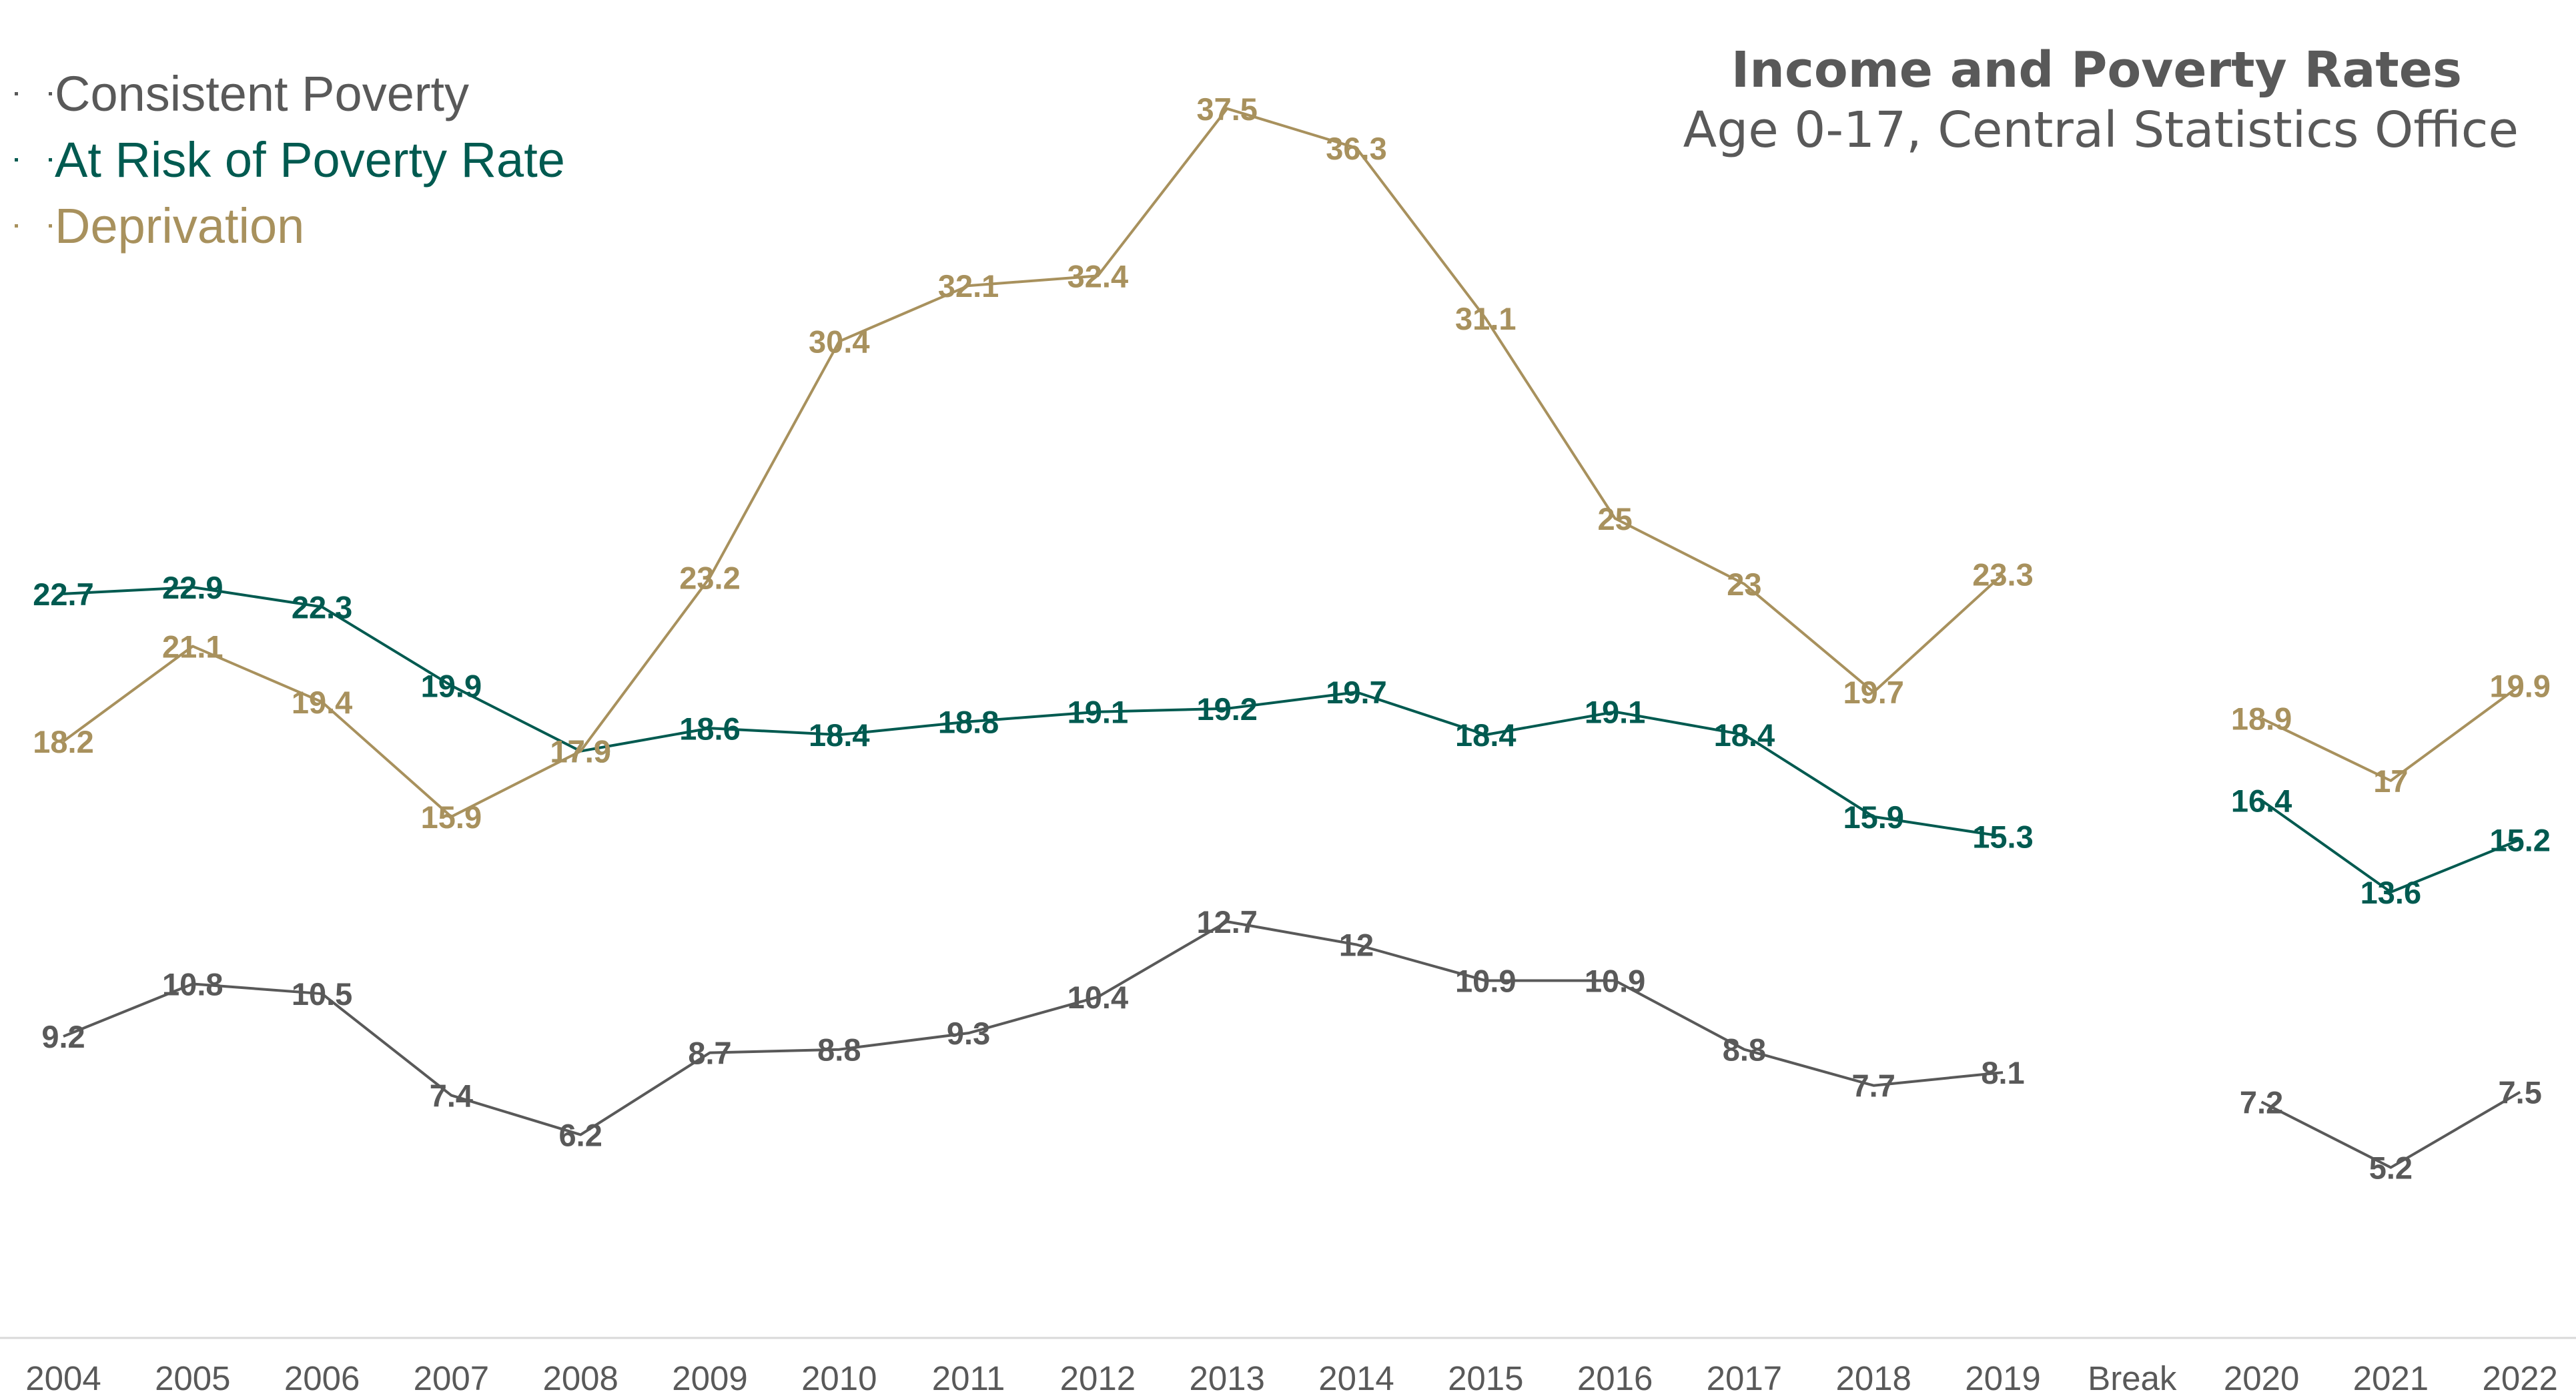 This screenshot has height=1400, width=2576. Describe the element at coordinates (63, 742) in the screenshot. I see `data-label: 18.2` at that location.